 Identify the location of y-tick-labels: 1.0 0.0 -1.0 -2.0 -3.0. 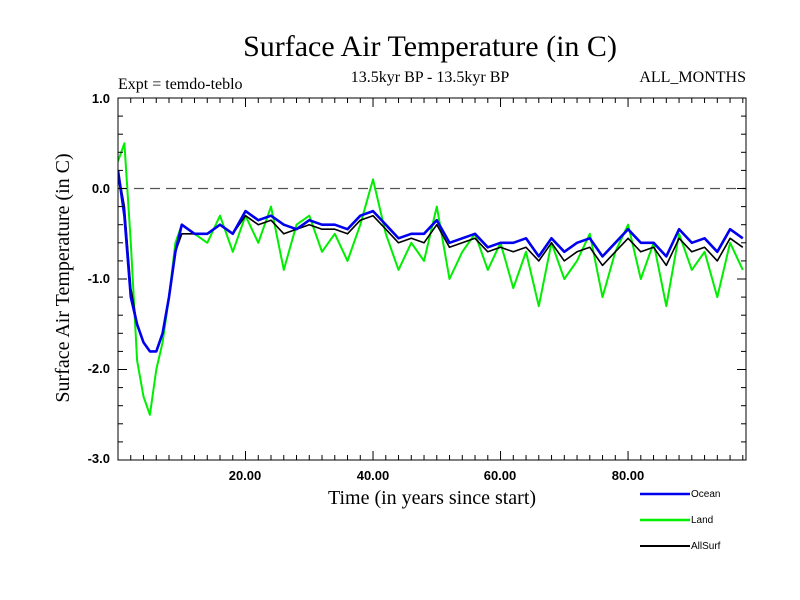
(99, 278).